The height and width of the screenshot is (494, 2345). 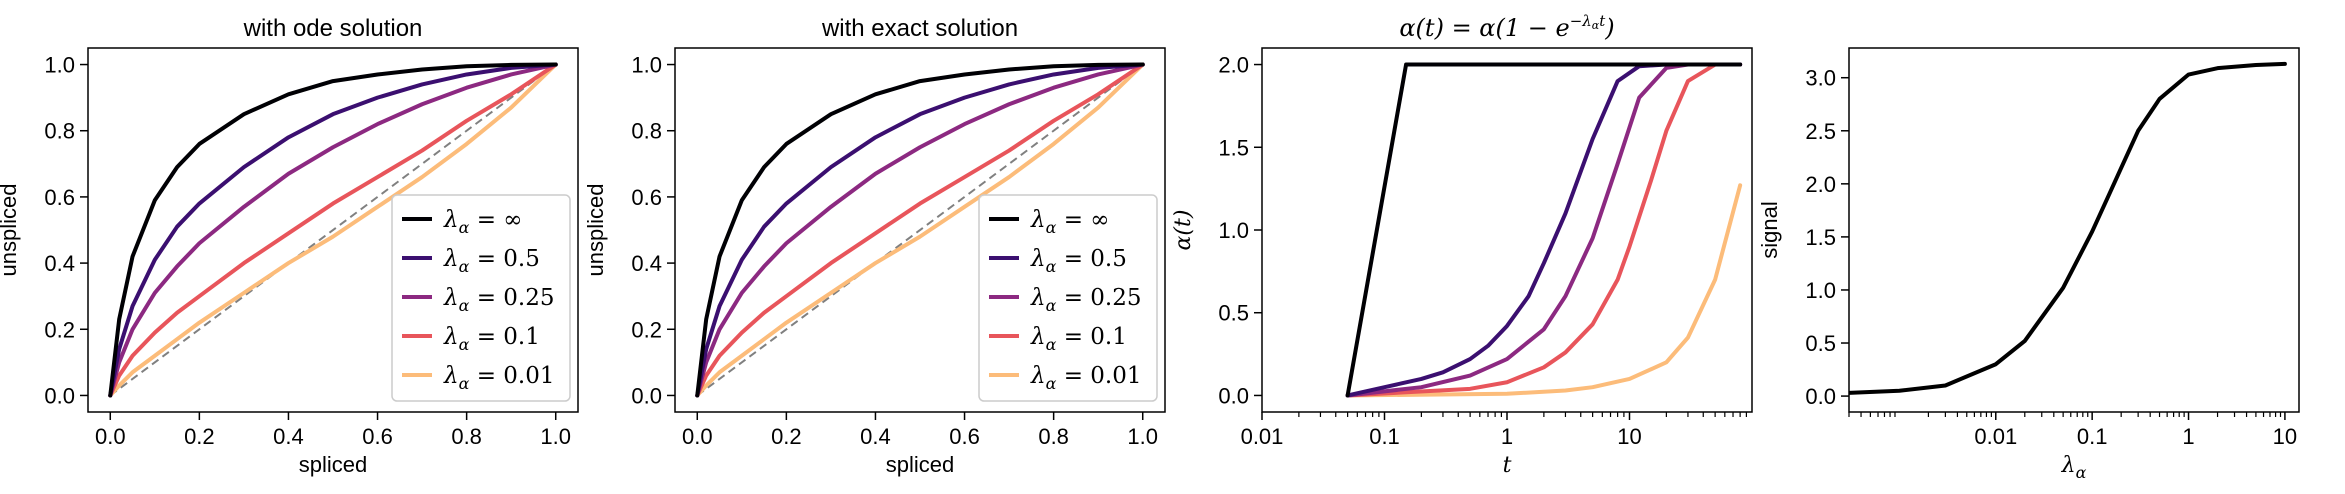 What do you see at coordinates (1506, 27) in the screenshot?
I see `chart-title: α(t) = α(1 − e−λαt)` at bounding box center [1506, 27].